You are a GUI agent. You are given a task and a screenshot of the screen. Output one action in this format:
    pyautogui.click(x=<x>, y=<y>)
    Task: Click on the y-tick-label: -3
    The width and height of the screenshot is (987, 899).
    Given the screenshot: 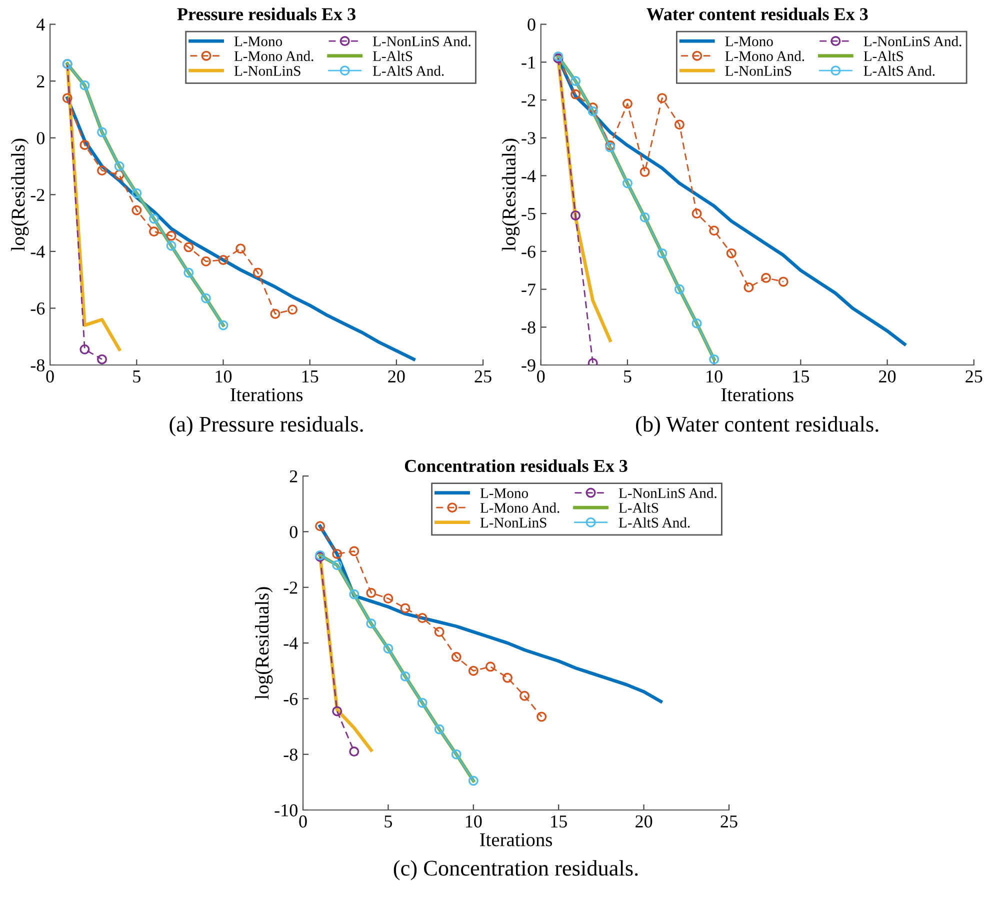 What is the action you would take?
    pyautogui.click(x=529, y=138)
    